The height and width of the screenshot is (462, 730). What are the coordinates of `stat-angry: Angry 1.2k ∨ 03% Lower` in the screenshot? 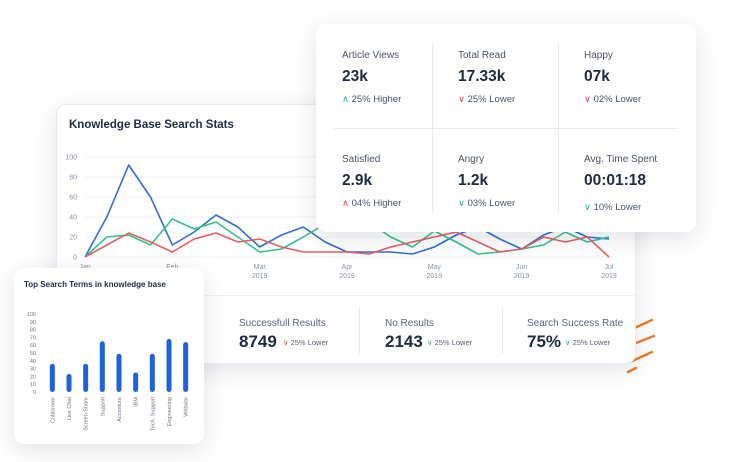 It's located at (495, 180).